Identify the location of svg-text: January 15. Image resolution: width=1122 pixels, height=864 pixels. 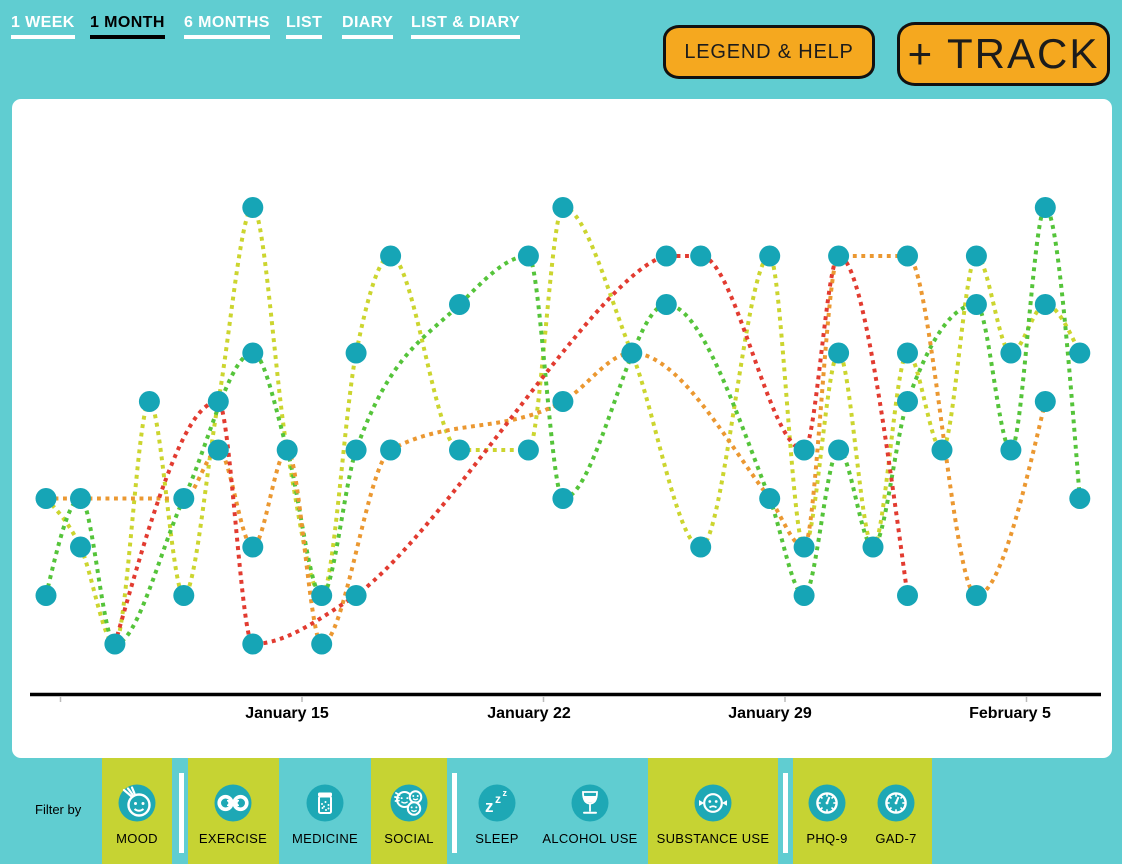
(287, 713).